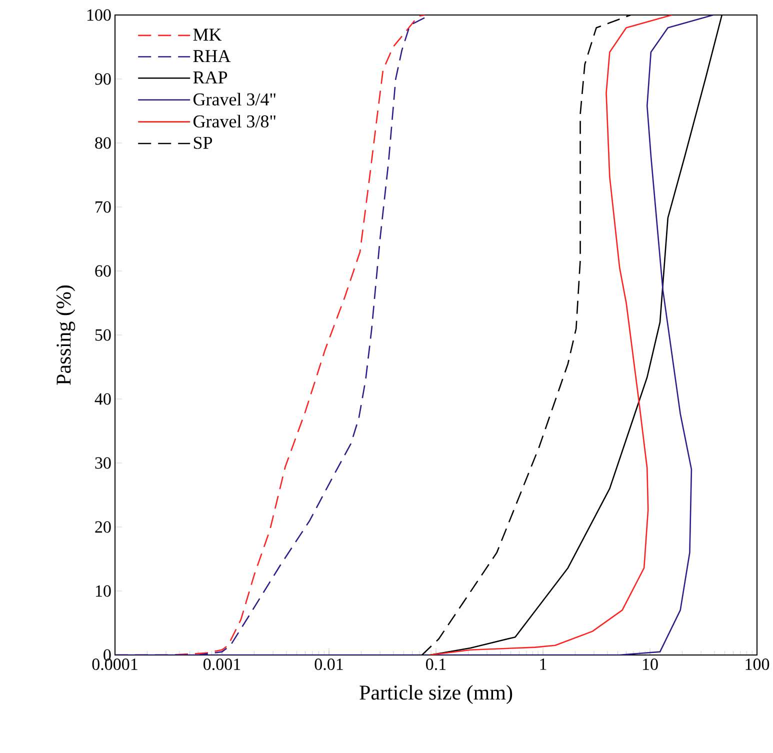  I want to click on y-tick-label: 80, so click(103, 143).